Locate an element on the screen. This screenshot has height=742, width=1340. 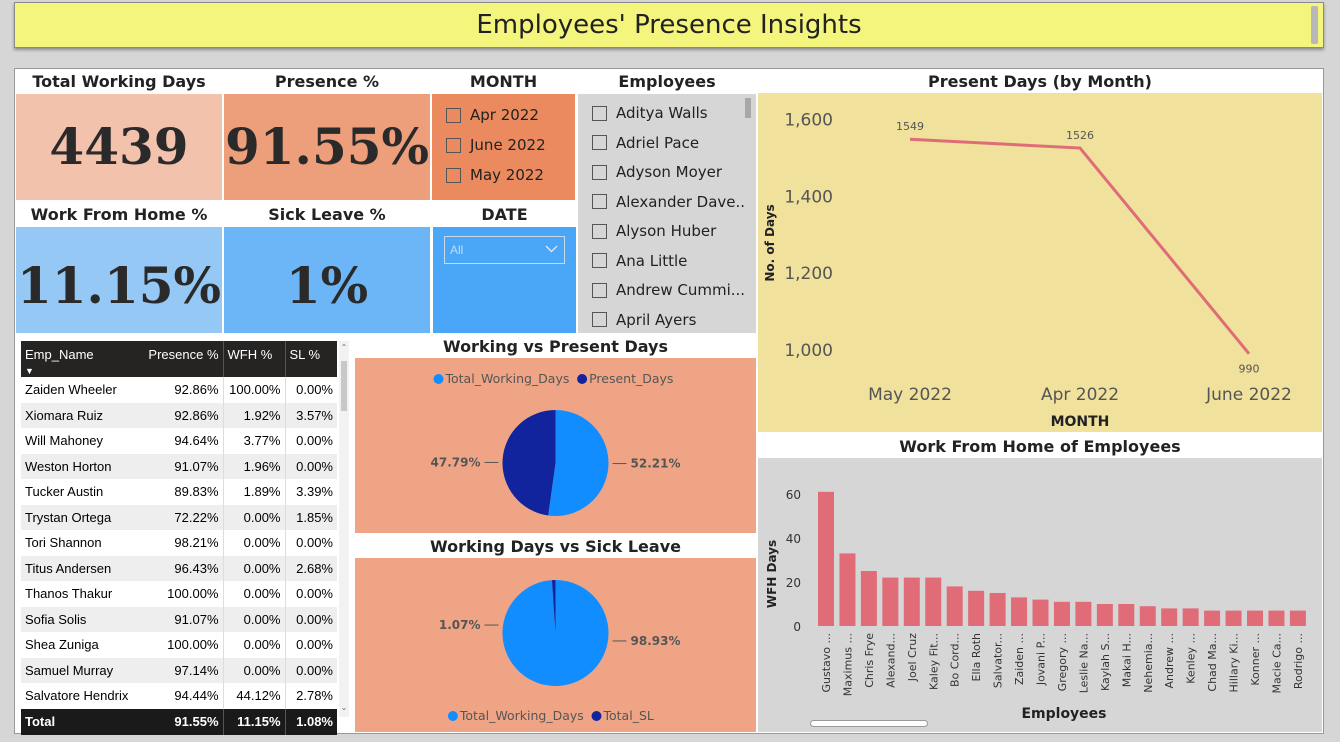
total-cell: 1.08% is located at coordinates (310, 721).